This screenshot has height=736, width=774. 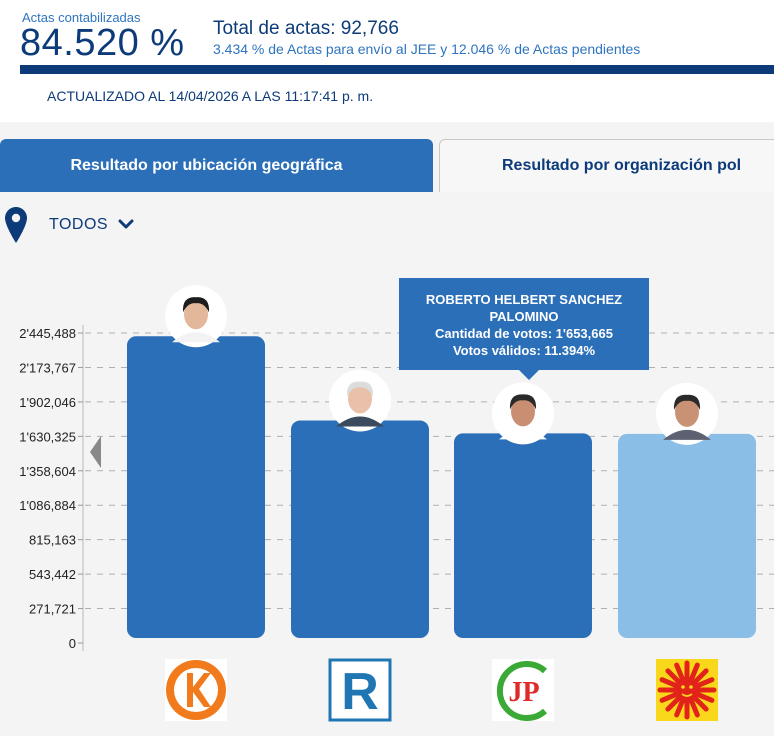 I want to click on tooltip-arrow, so click(x=529, y=375).